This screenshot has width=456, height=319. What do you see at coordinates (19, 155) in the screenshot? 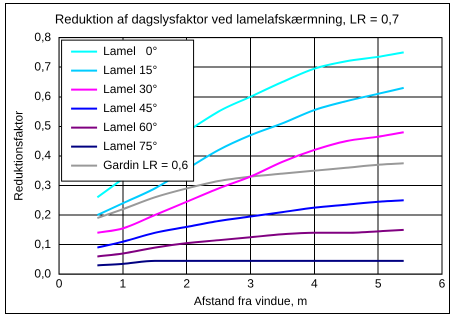
I see `y-axis-title: Reduktionsfaktor` at bounding box center [19, 155].